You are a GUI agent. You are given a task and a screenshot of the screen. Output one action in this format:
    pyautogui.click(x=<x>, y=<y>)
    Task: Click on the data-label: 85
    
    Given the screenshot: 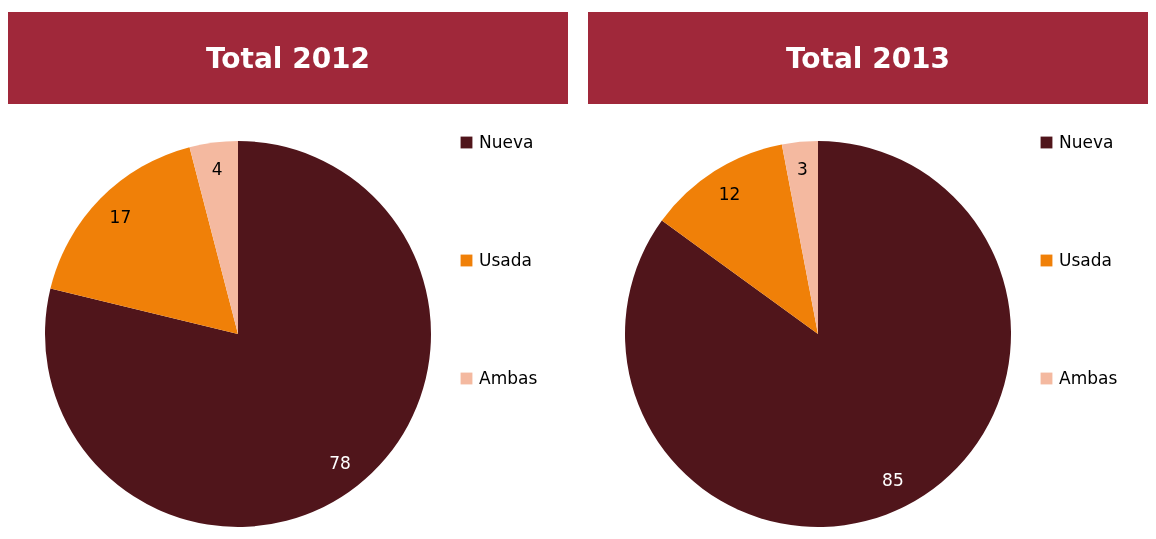 What is the action you would take?
    pyautogui.click(x=893, y=480)
    